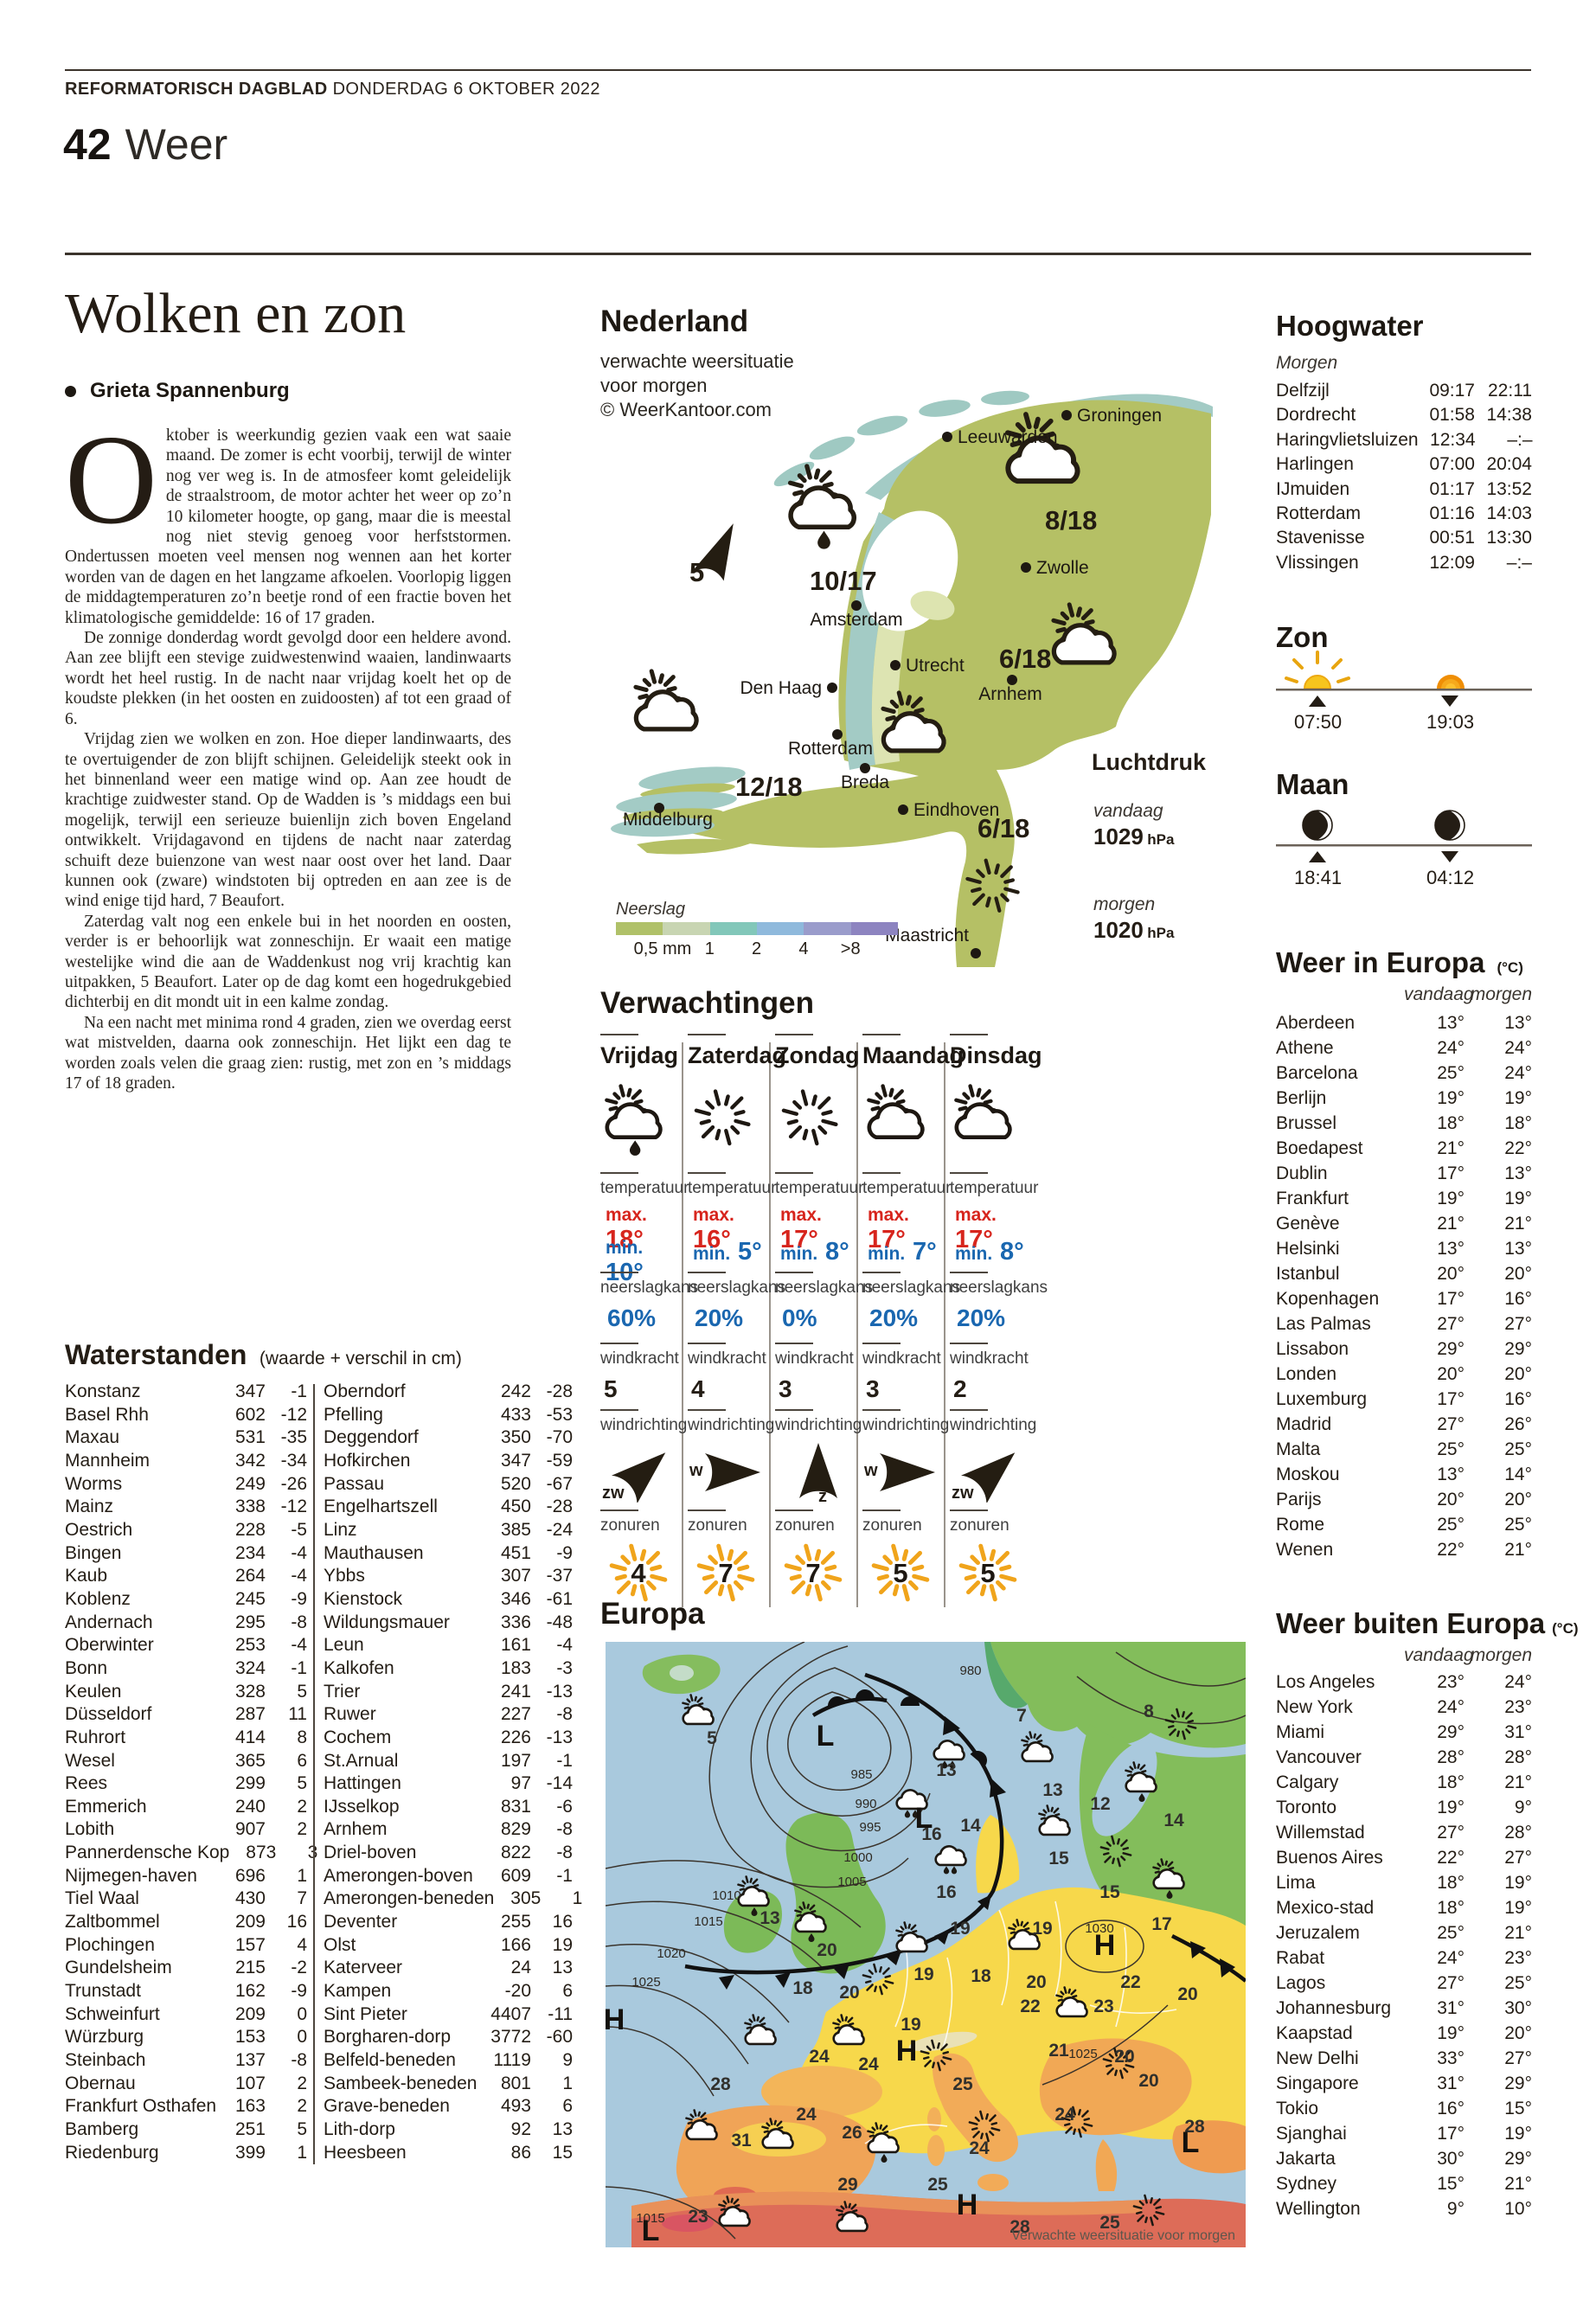 The width and height of the screenshot is (1596, 2301). Describe the element at coordinates (1518, 2159) in the screenshot. I see `value-2: 29°` at that location.